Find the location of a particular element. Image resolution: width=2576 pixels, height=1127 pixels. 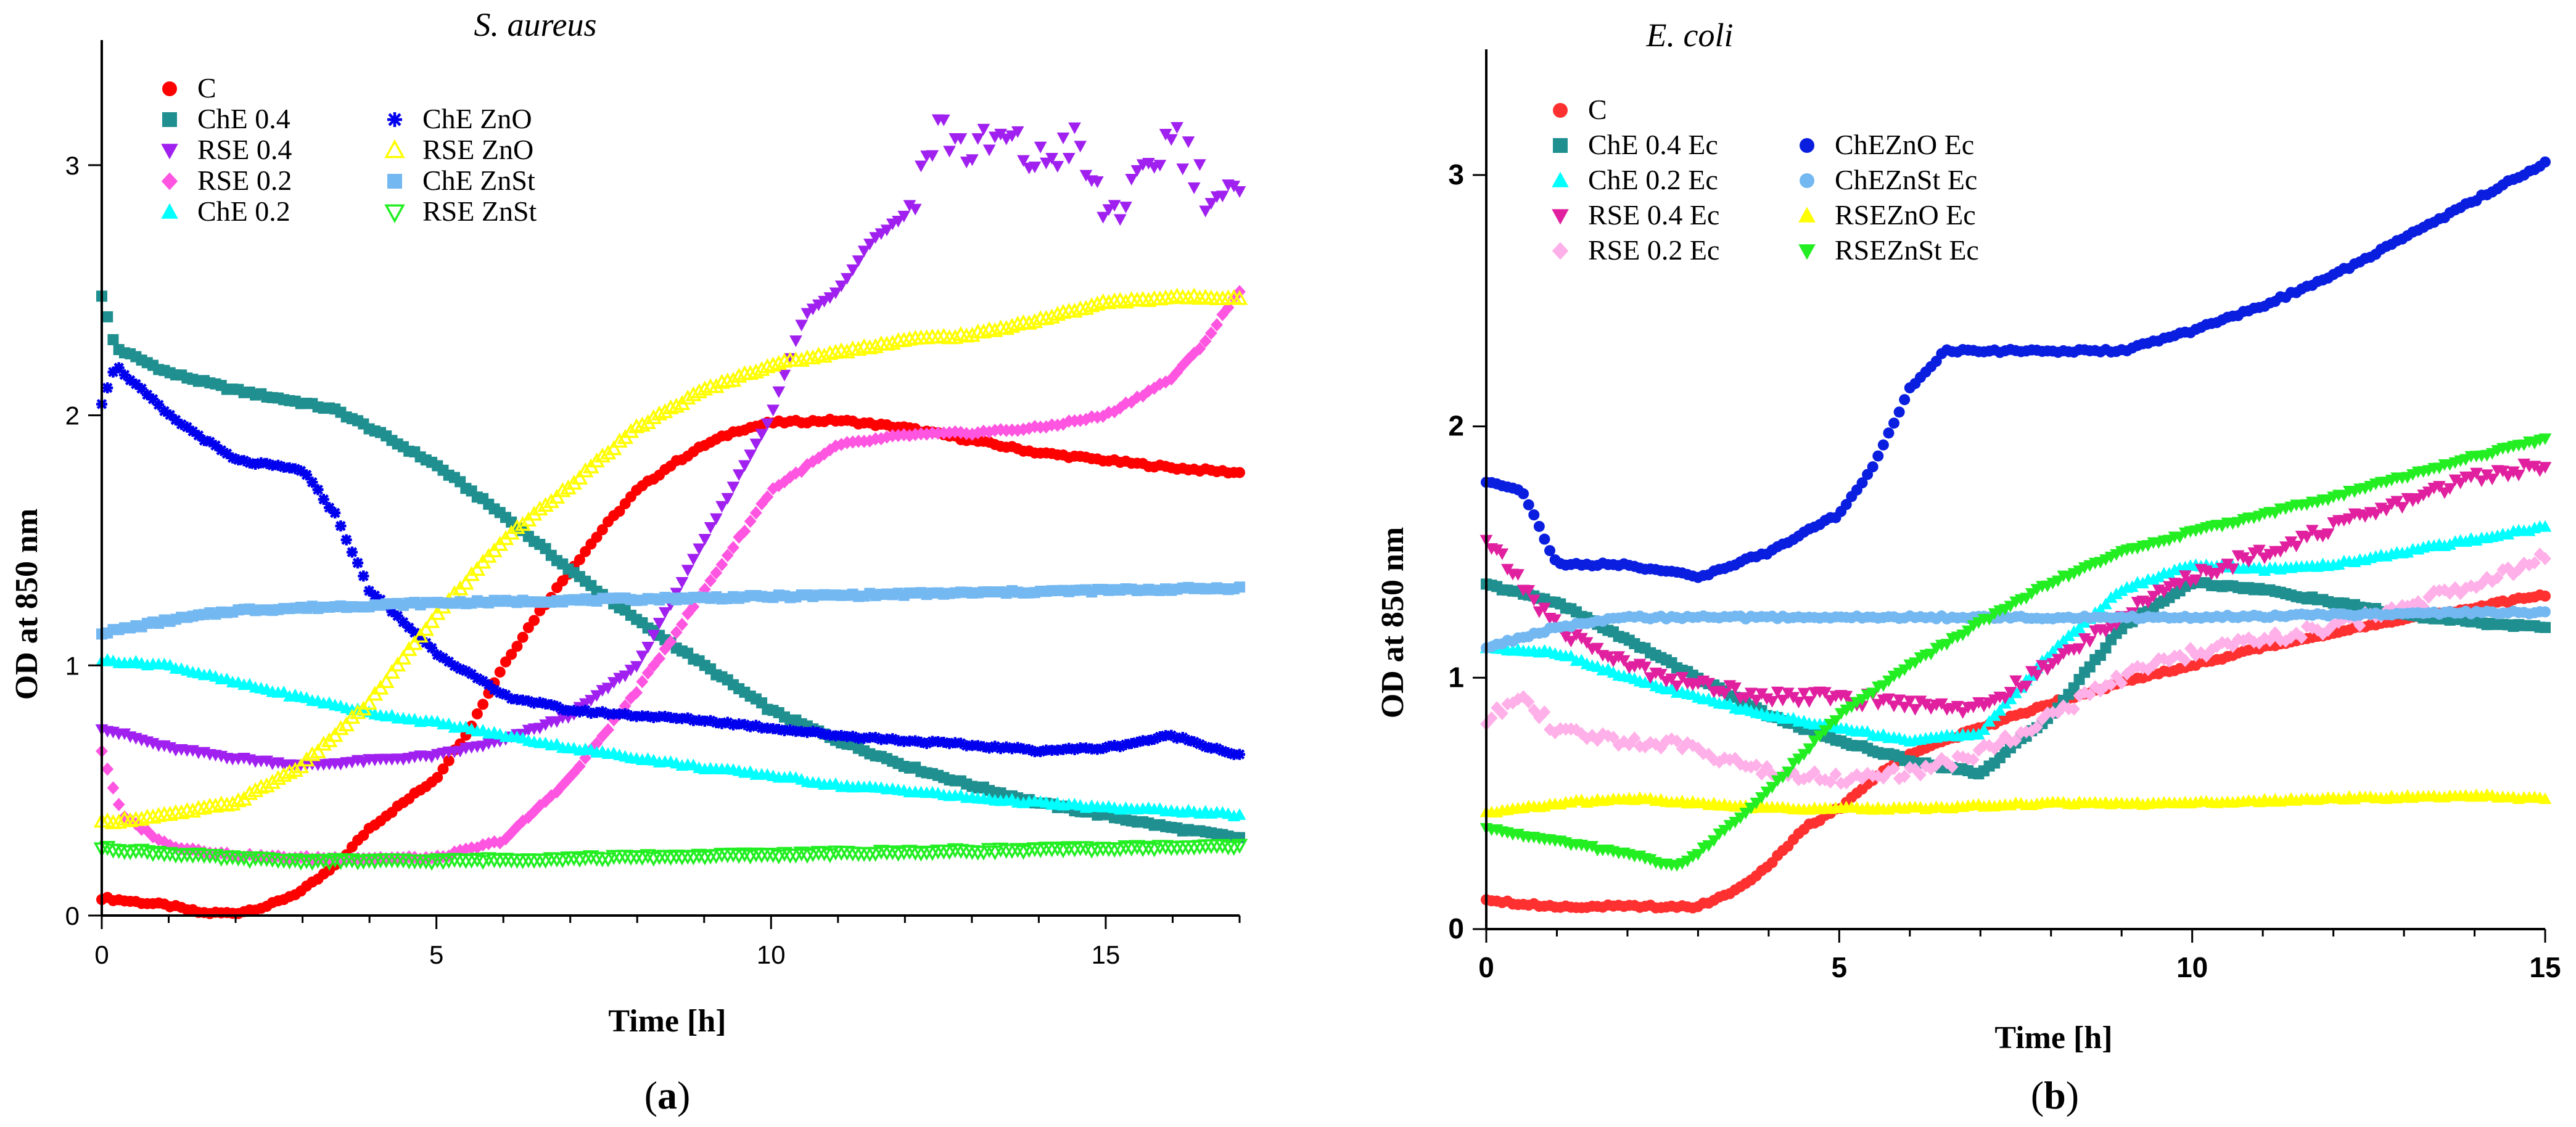

legend-label: ChE ZnO is located at coordinates (477, 118).